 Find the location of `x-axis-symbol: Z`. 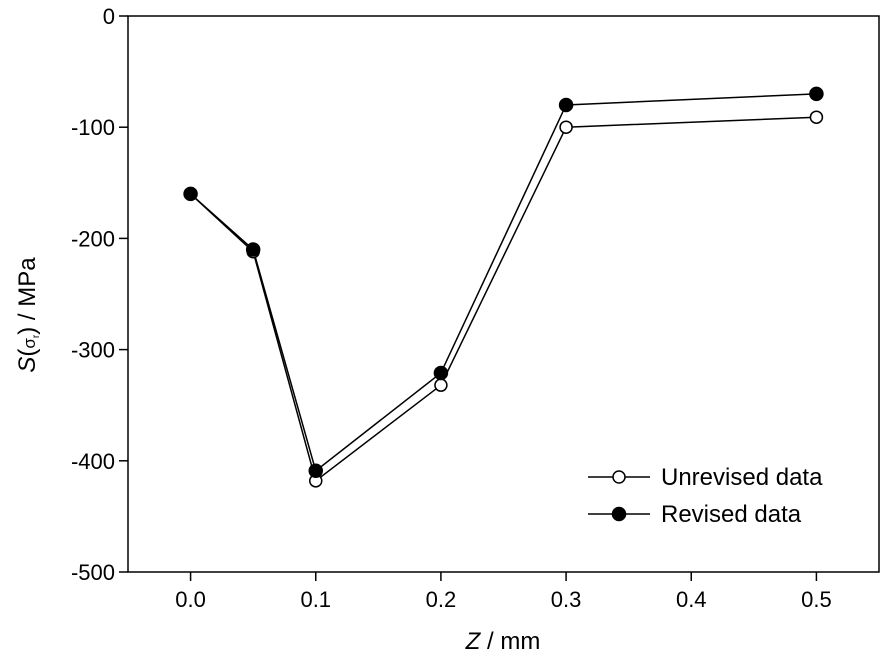

x-axis-symbol: Z is located at coordinates (473, 641).